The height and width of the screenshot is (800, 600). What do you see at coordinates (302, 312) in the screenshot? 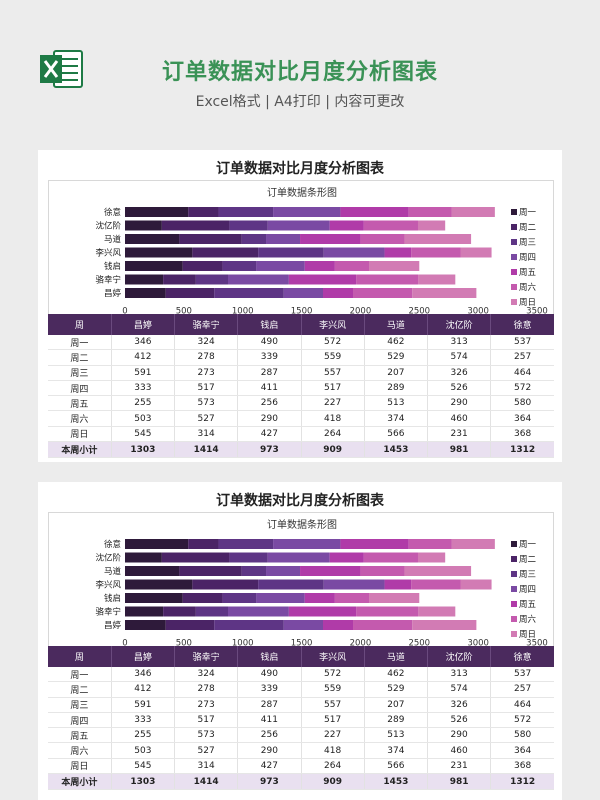
I see `x-tick-label: 1500` at bounding box center [302, 312].